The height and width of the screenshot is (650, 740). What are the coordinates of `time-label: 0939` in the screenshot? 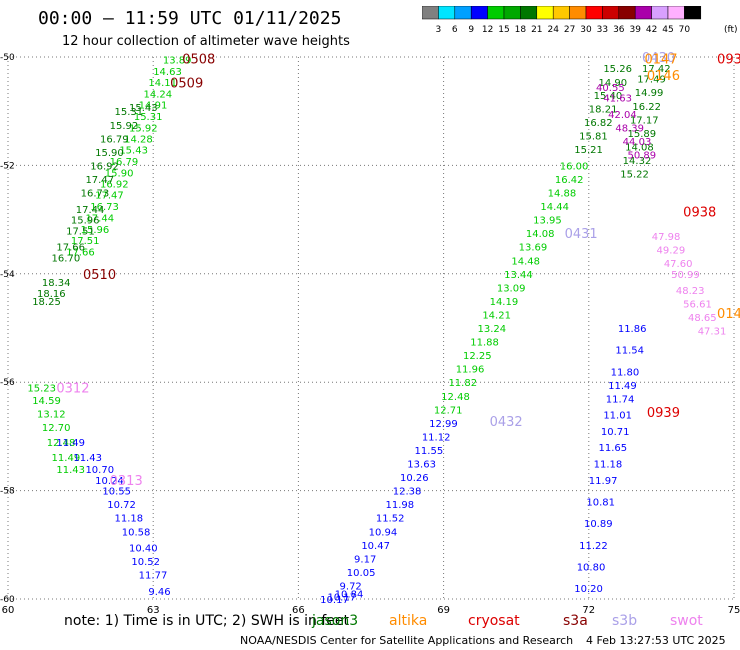 It's located at (663, 413).